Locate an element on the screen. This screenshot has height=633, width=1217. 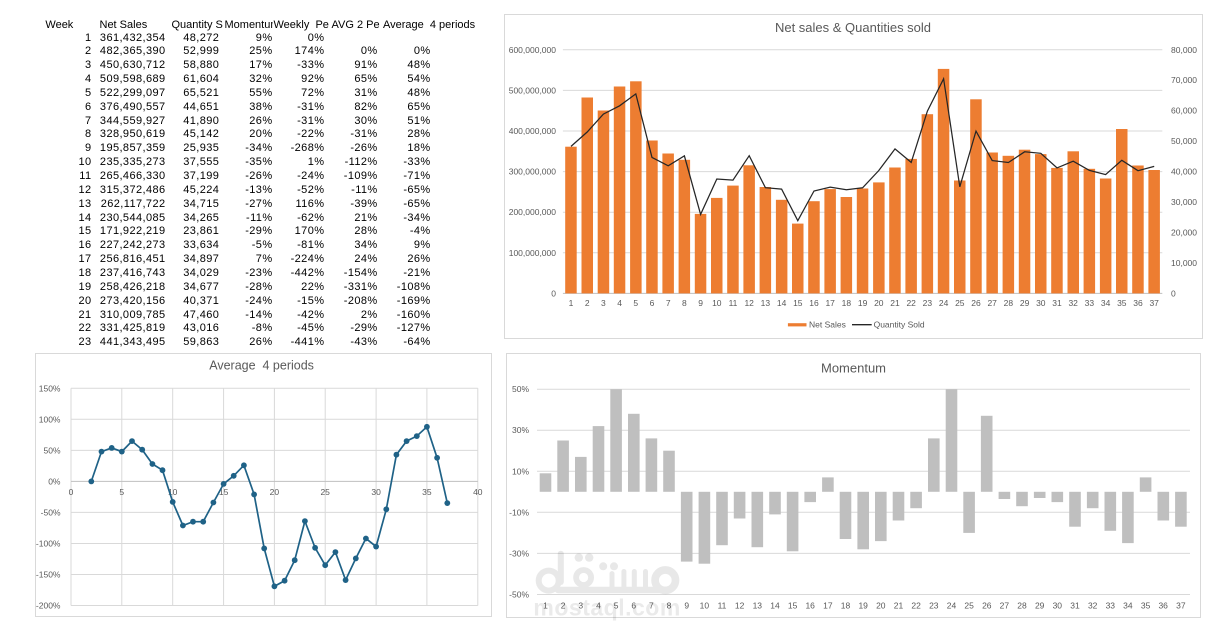
svg-text: 60,000 is located at coordinates (1184, 111).